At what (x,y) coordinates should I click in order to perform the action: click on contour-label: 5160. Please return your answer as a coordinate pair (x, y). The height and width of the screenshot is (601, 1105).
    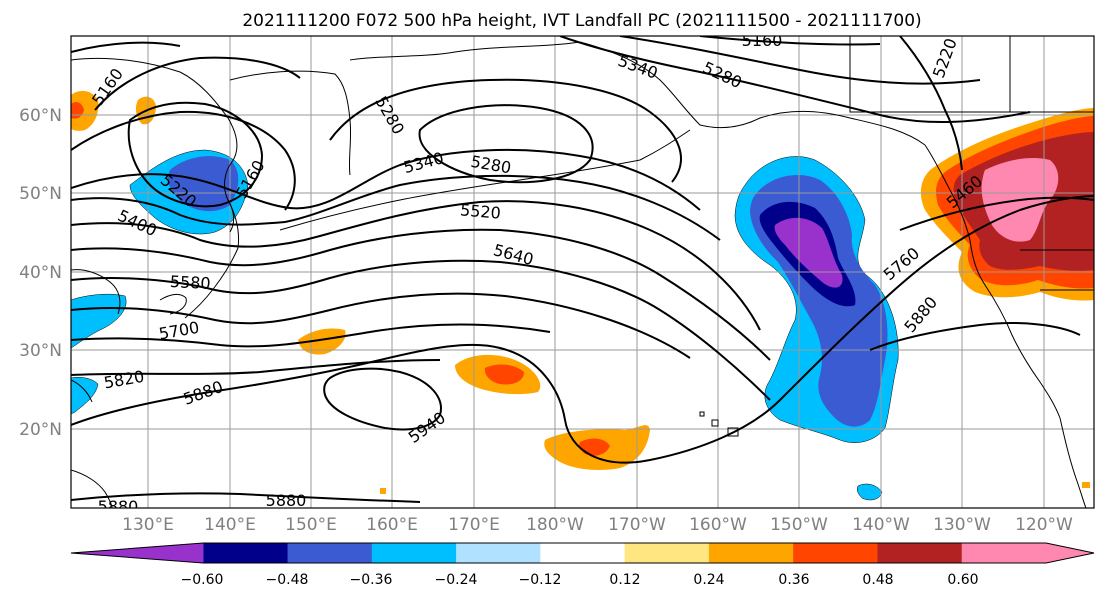
    Looking at the image, I should click on (762, 40).